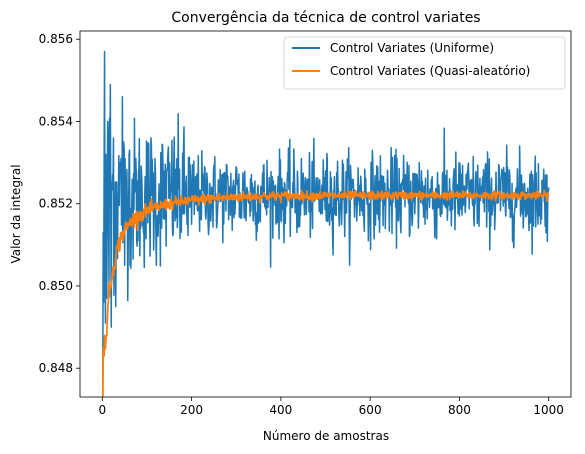 Image resolution: width=585 pixels, height=454 pixels. I want to click on x-tick-label: 1000, so click(548, 410).